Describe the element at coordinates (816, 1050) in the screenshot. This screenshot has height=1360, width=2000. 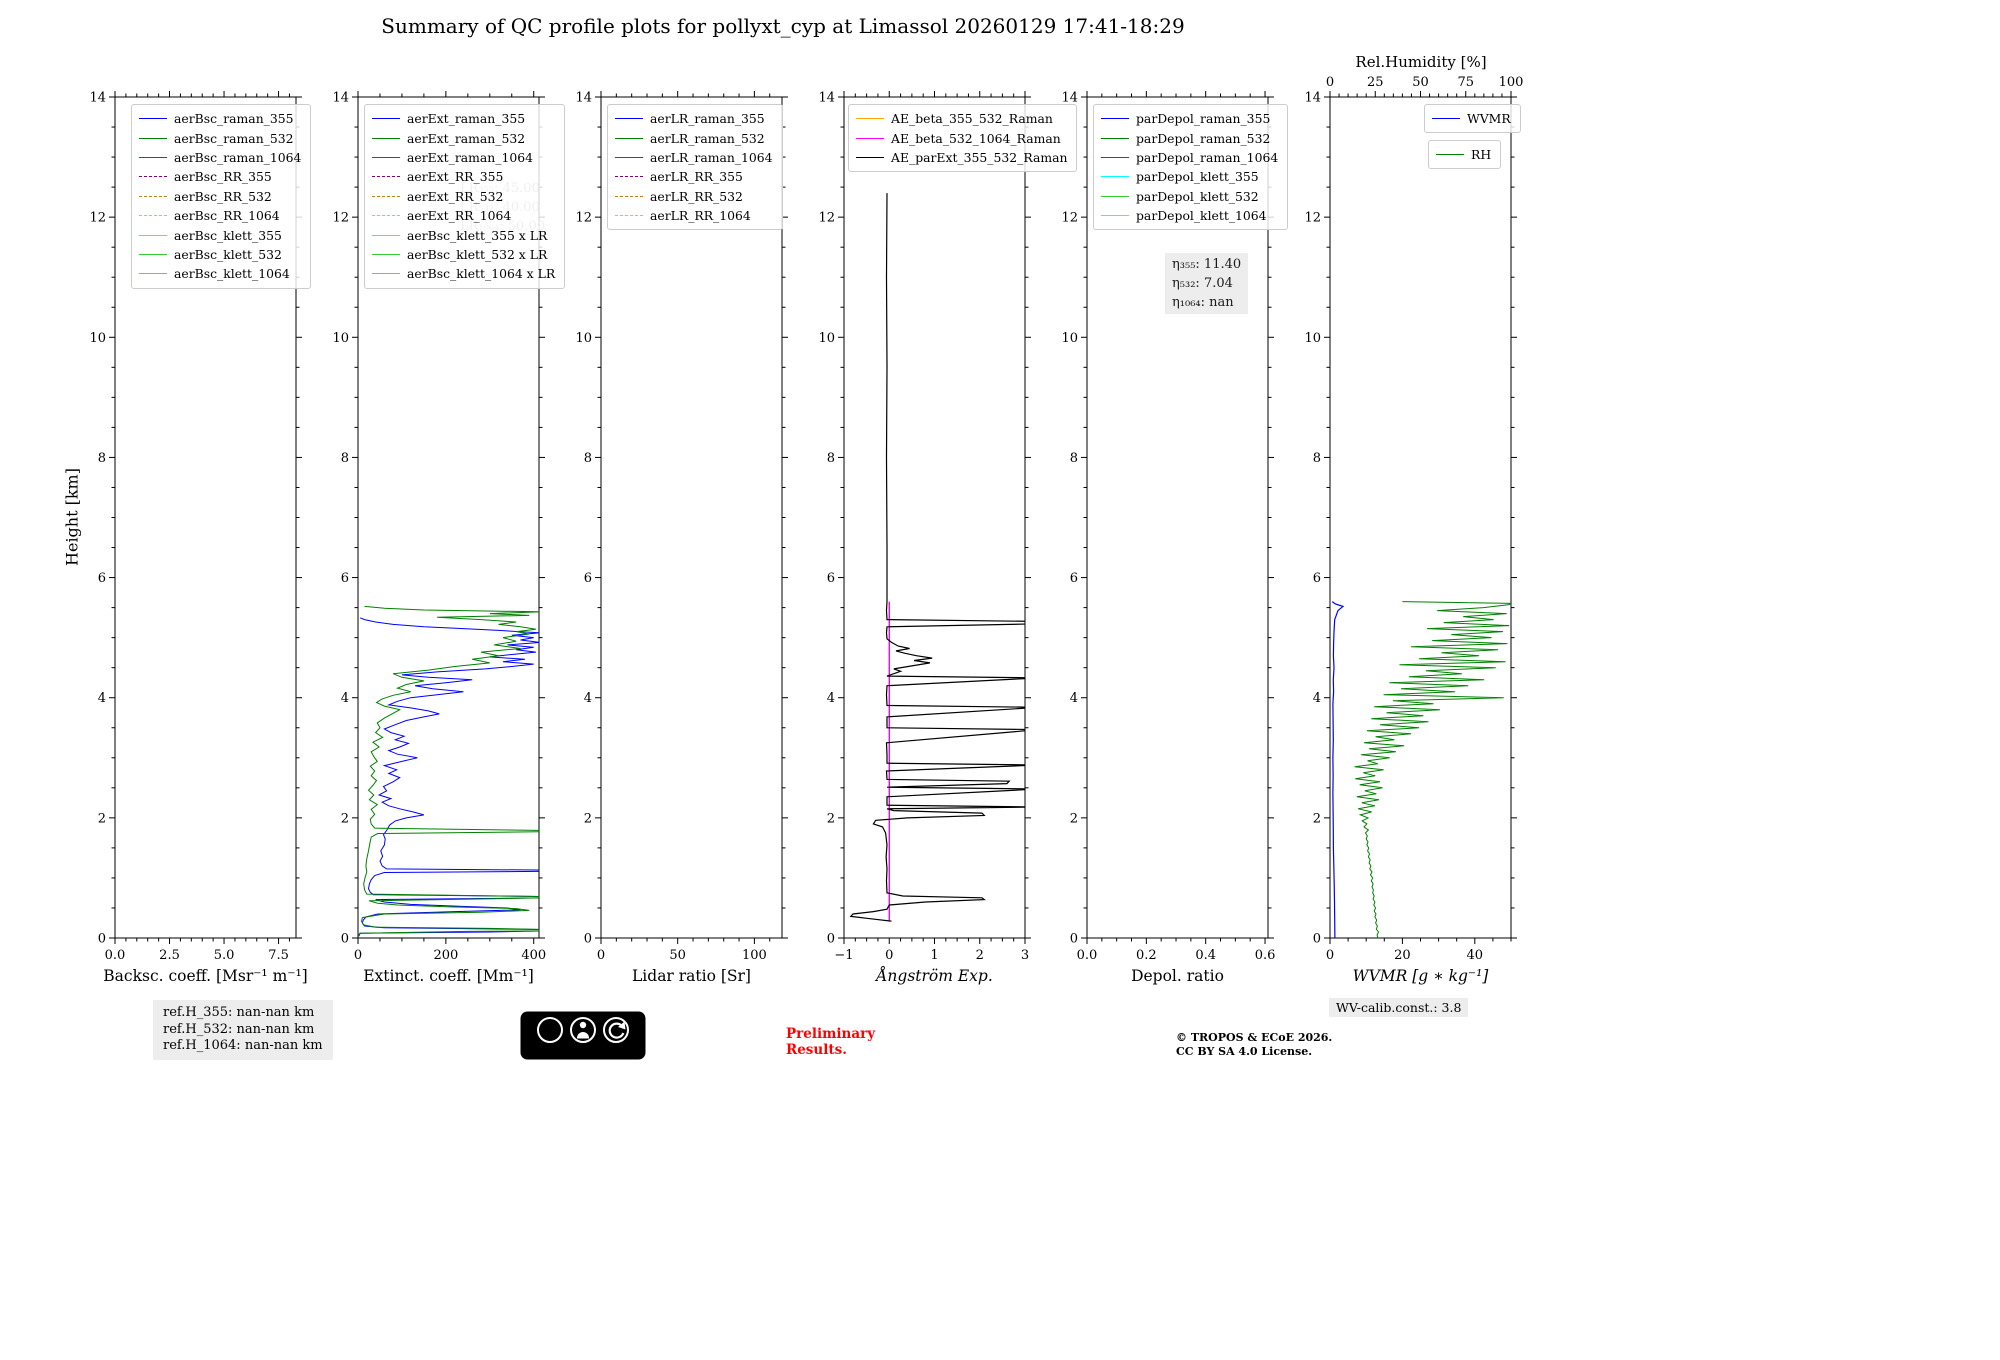
I see `preliminary-line-2: Results.` at that location.